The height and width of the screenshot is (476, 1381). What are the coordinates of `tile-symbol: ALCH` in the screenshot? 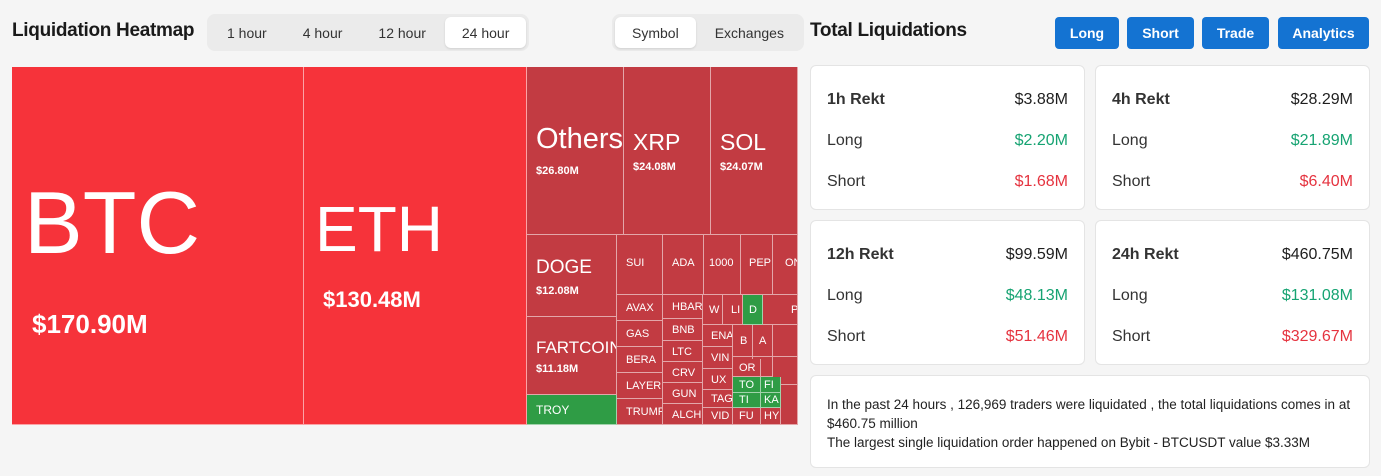 It's located at (687, 415).